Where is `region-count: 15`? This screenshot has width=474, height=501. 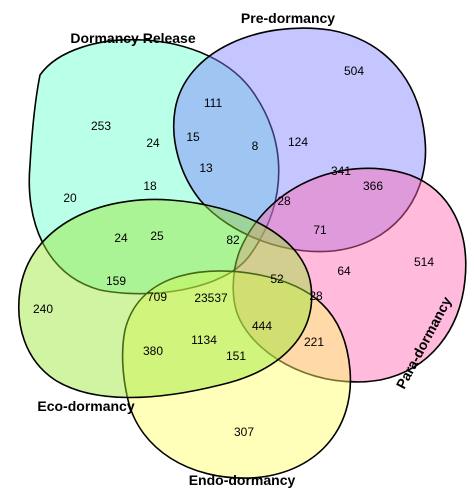
region-count: 15 is located at coordinates (193, 137).